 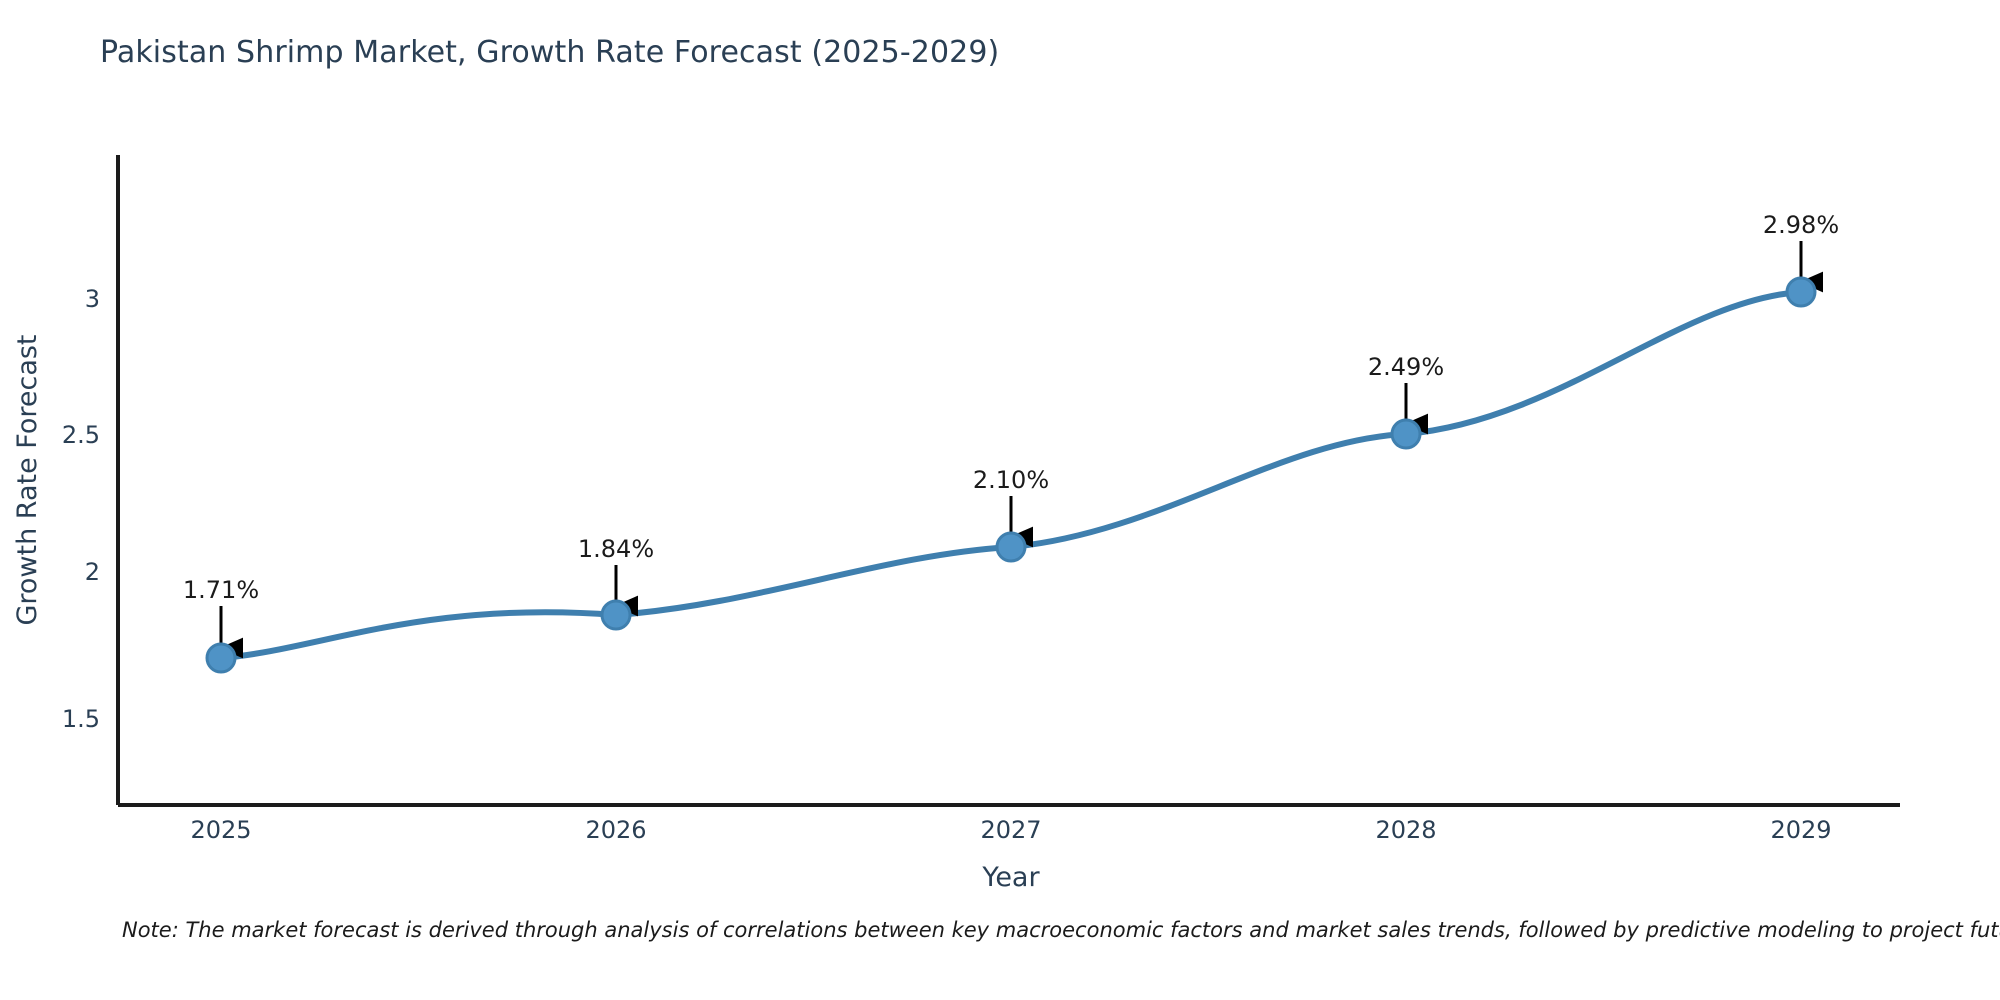 I want to click on y-tick-label-3: 3, so click(x=92, y=299).